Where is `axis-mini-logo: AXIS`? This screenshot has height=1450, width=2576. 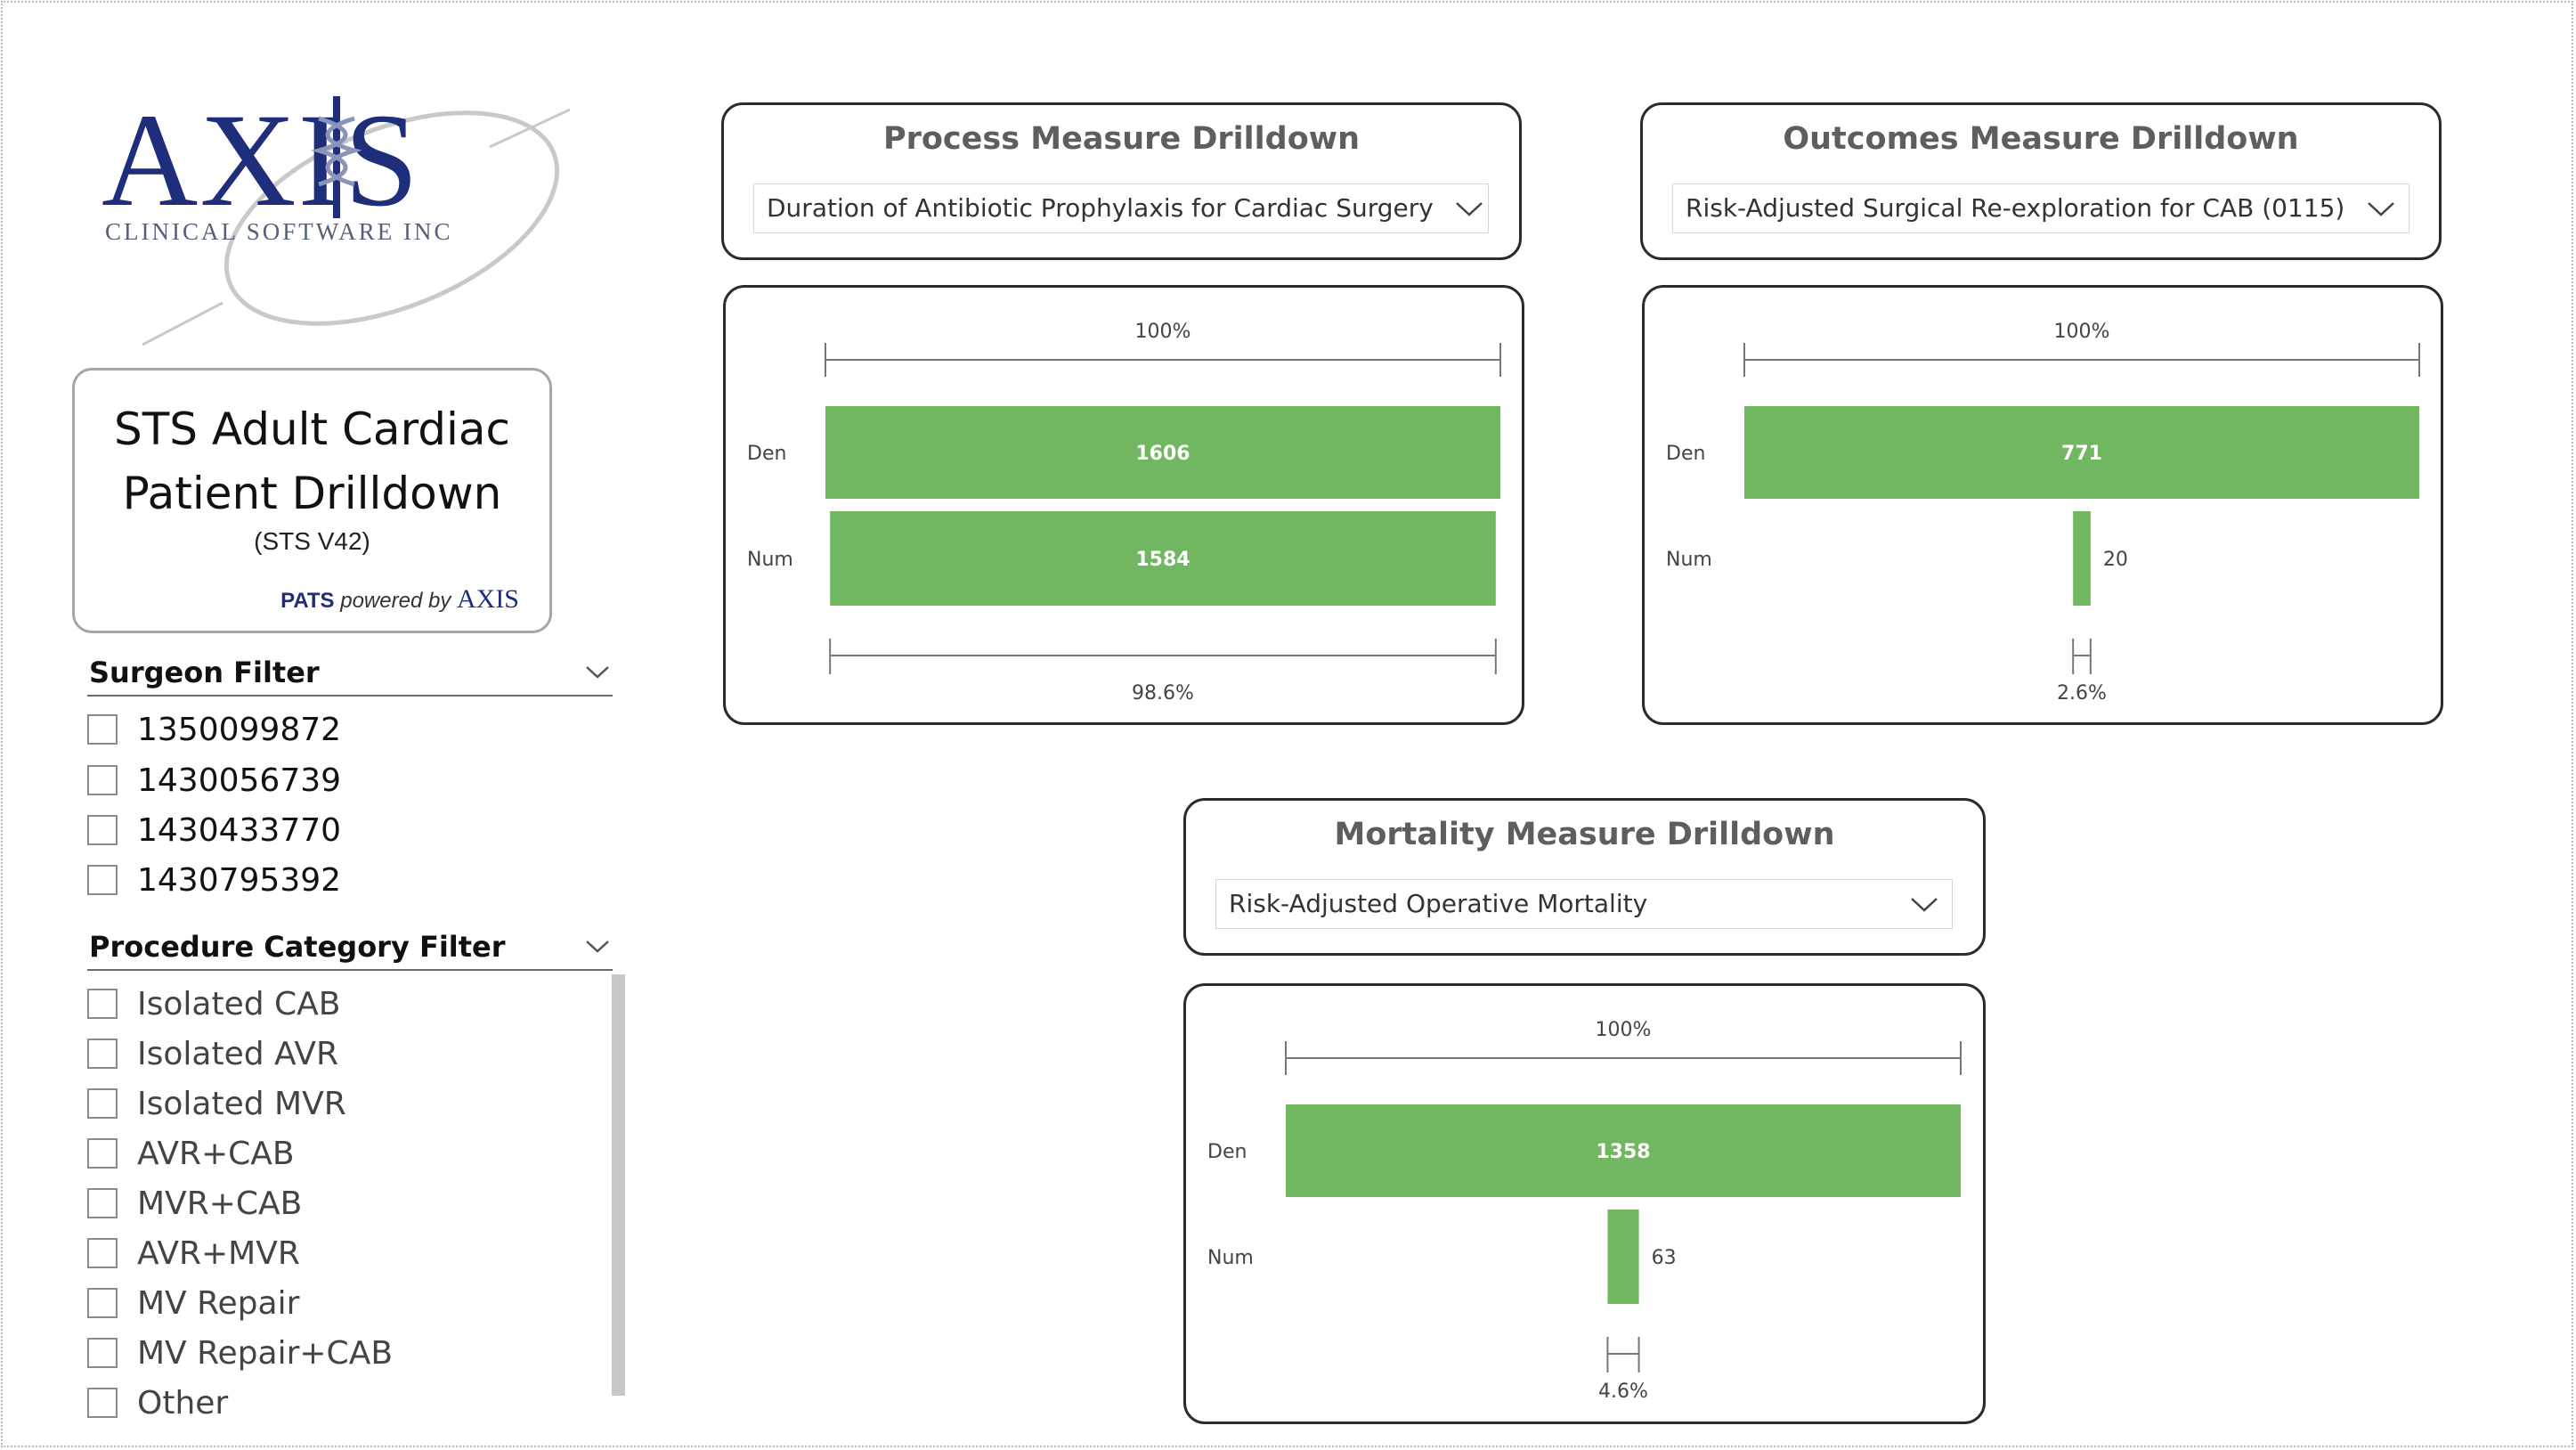 axis-mini-logo: AXIS is located at coordinates (487, 599).